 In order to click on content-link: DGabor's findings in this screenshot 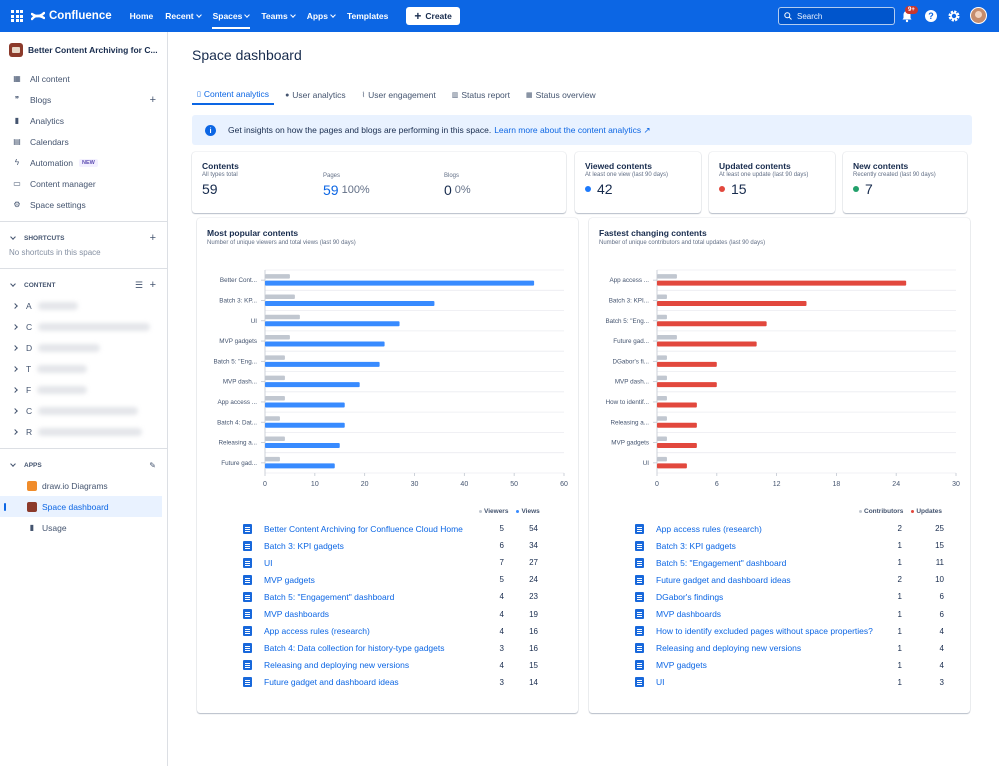, I will do `click(690, 596)`.